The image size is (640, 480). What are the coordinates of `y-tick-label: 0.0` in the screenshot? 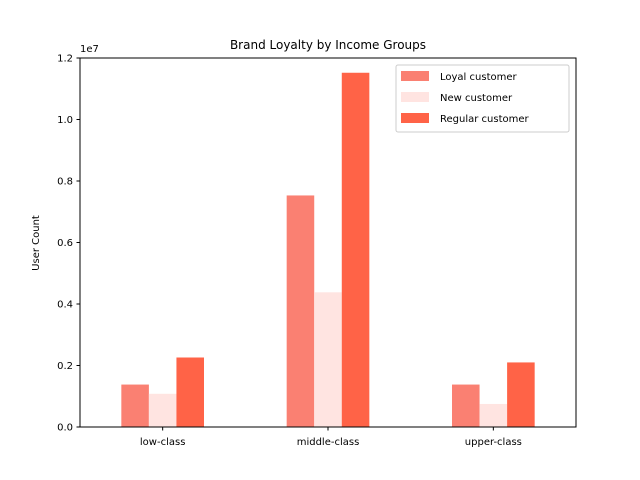 It's located at (65, 428).